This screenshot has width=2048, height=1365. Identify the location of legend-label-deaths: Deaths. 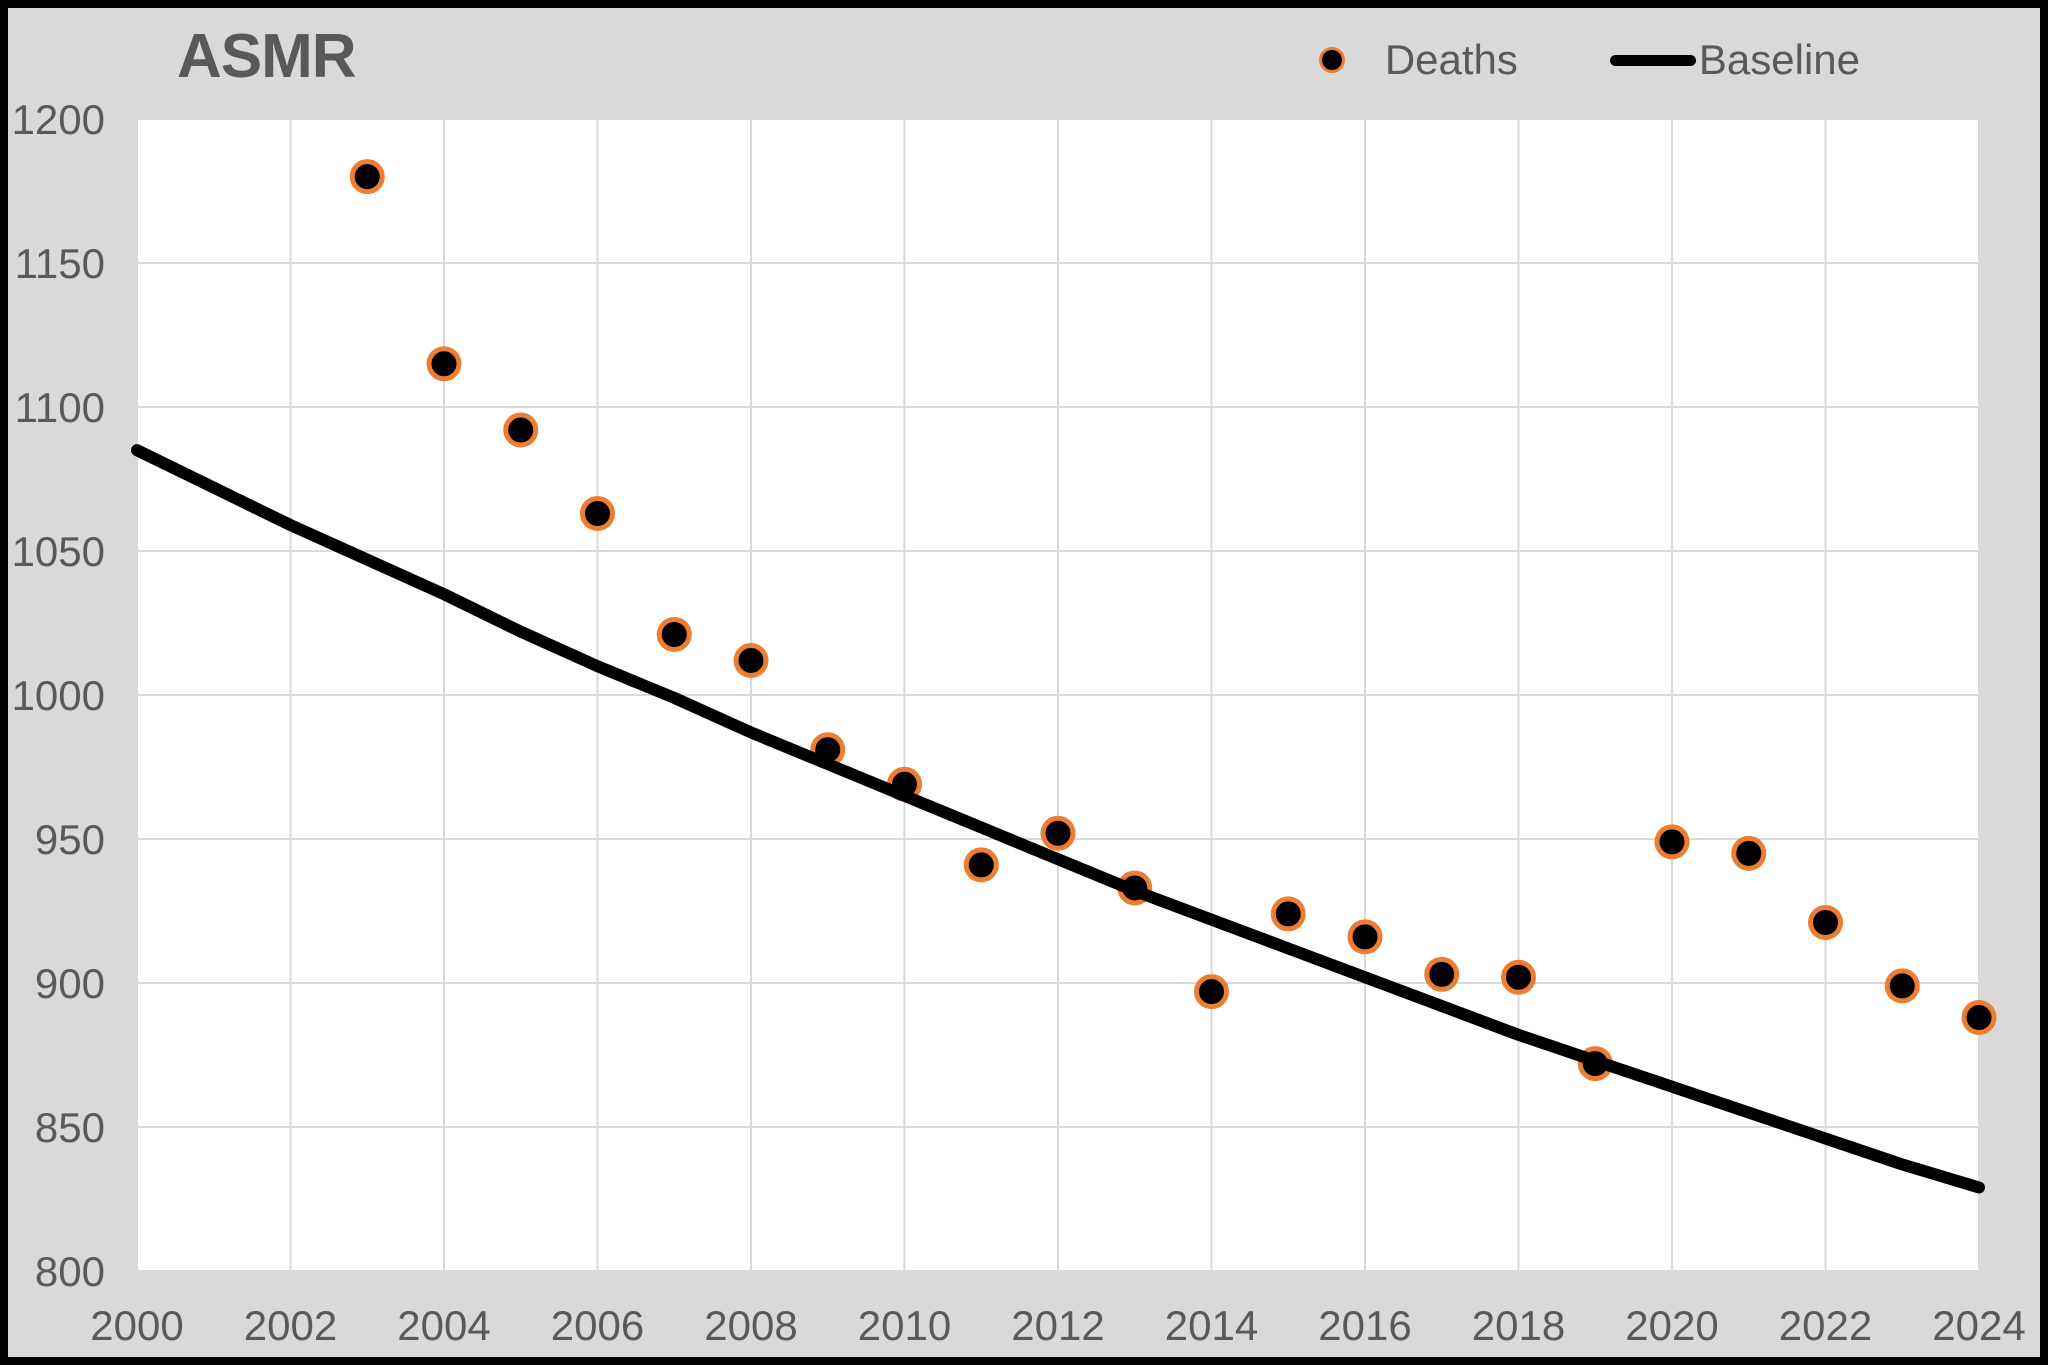
(1451, 59).